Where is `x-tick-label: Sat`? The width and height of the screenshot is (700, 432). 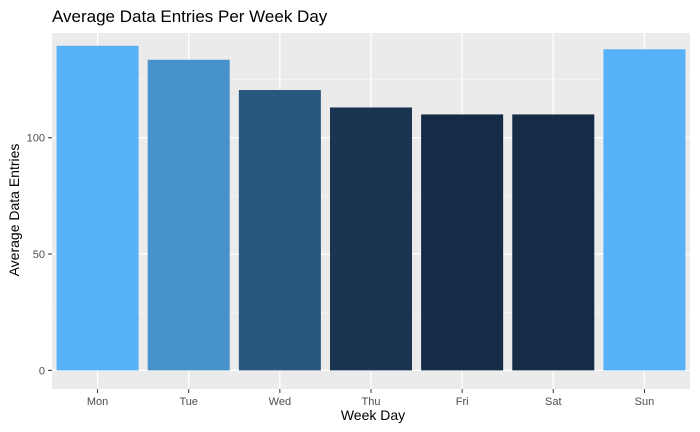
x-tick-label: Sat is located at coordinates (553, 402).